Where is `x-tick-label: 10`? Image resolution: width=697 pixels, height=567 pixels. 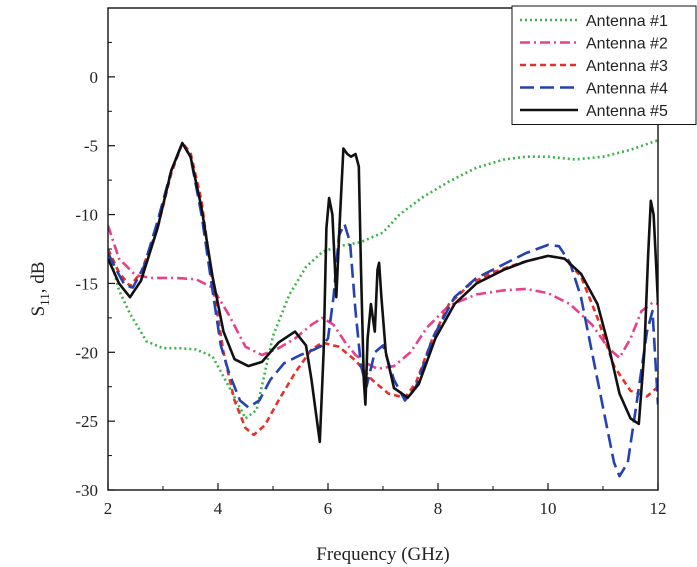
x-tick-label: 10 is located at coordinates (548, 508).